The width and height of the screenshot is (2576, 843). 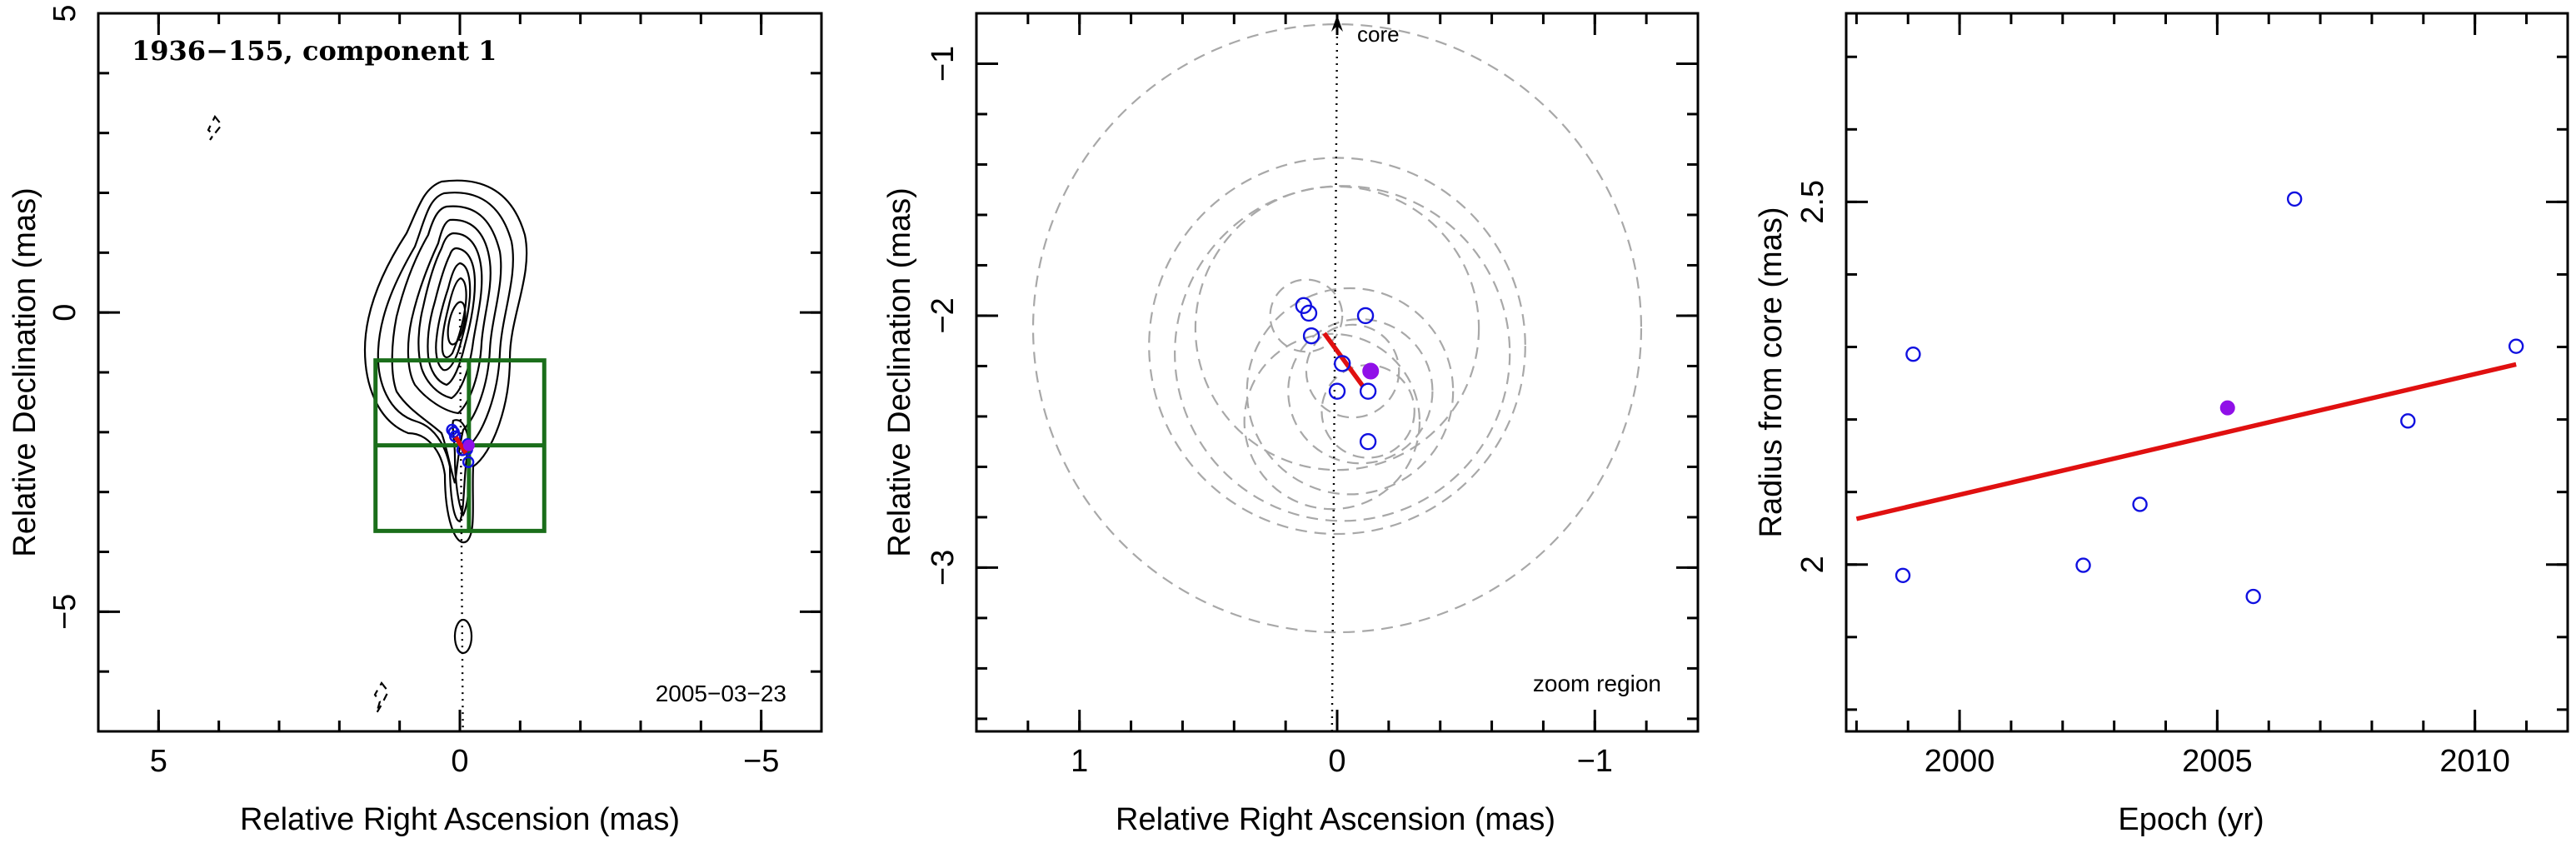 I want to click on core-arrow-line, so click(x=1334, y=378).